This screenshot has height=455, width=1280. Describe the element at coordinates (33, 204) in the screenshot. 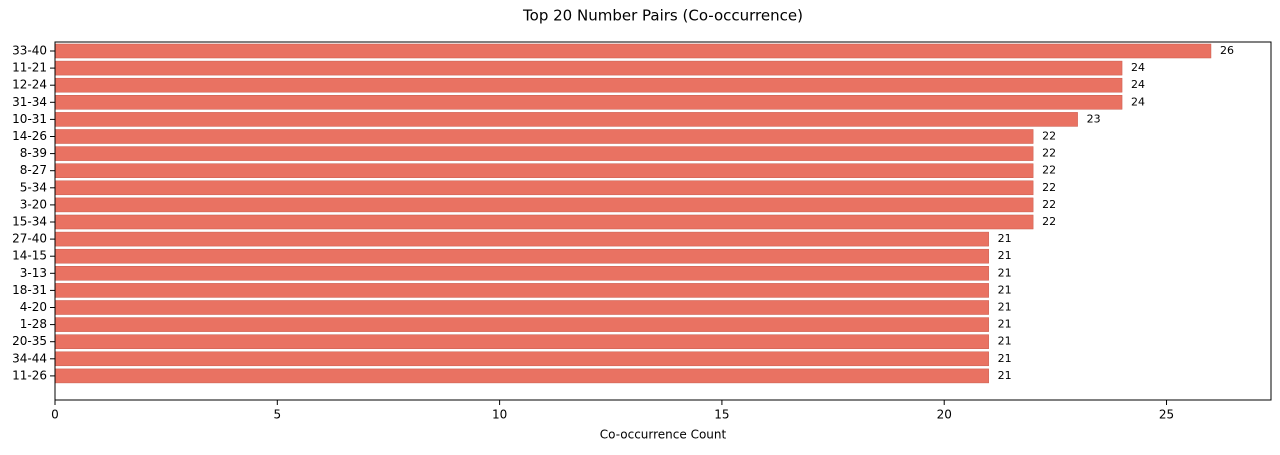

I see `y-tick-label: 3-20` at that location.